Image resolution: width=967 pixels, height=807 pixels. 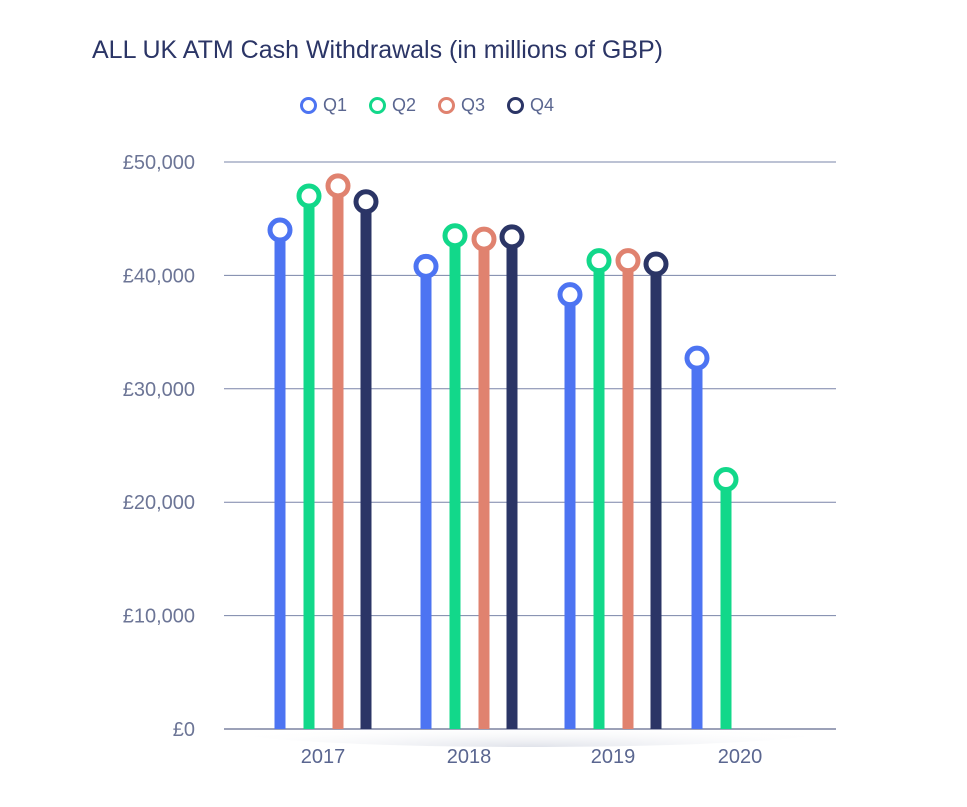 What do you see at coordinates (512, 482) in the screenshot?
I see `lollipop-stem-q4-2018` at bounding box center [512, 482].